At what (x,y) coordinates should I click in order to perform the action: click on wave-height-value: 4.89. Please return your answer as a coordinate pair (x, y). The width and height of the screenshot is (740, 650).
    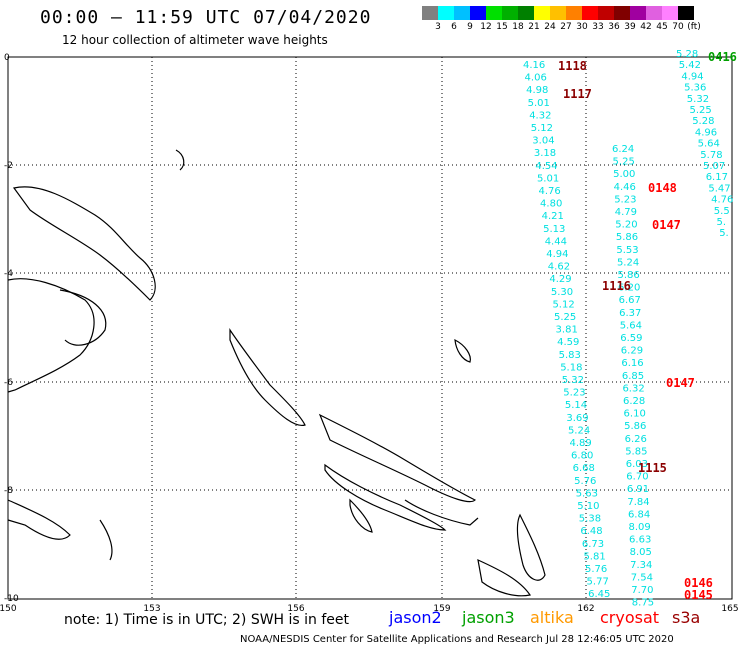
    Looking at the image, I should click on (581, 443).